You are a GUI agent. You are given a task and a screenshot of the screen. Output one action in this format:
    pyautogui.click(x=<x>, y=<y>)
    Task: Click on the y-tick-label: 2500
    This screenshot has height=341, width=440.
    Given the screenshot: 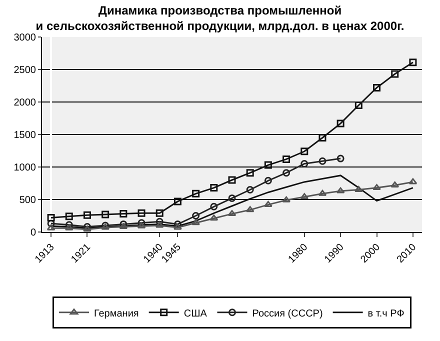 What is the action you would take?
    pyautogui.click(x=25, y=70)
    